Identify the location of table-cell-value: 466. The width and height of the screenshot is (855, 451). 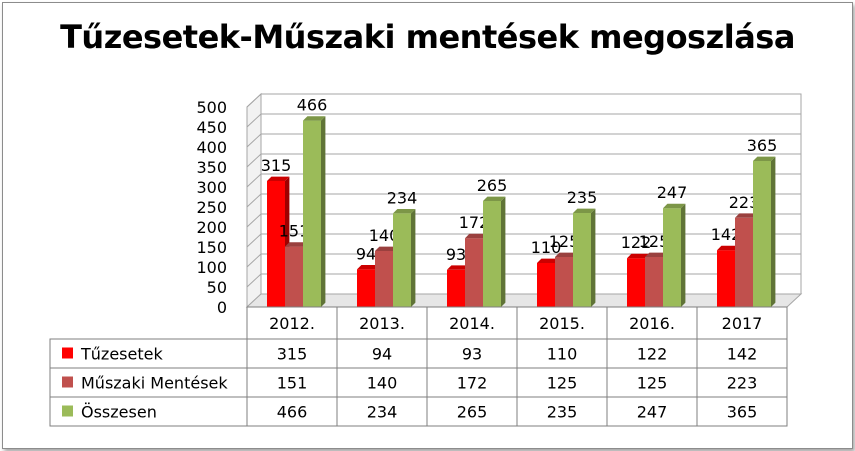
(292, 412).